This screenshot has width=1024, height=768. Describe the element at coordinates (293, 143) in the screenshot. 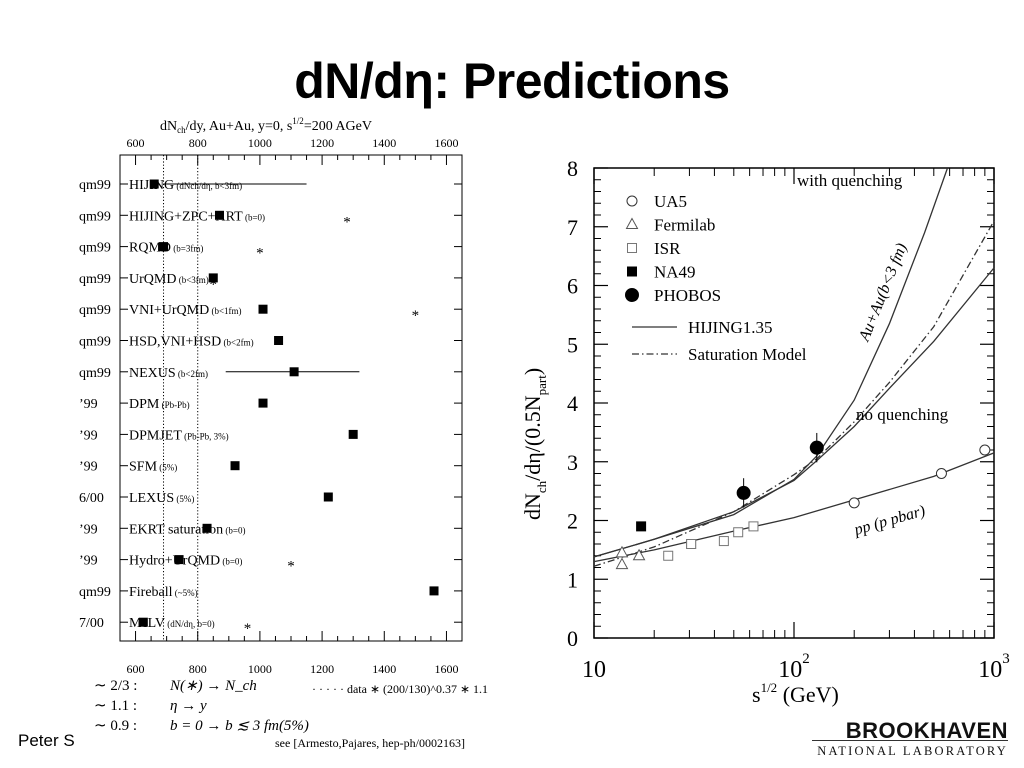

I see `top-tick-labels: 600 800 1000 1200 1400 1600` at that location.